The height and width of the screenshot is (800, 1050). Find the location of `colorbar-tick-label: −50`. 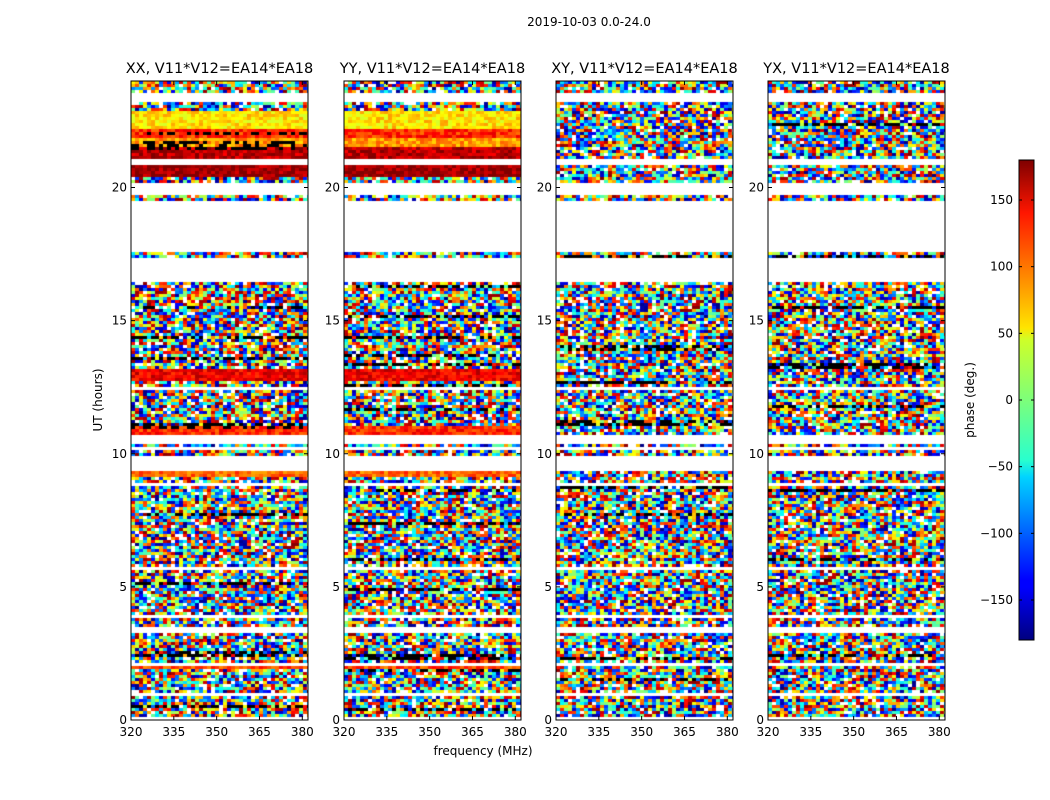

colorbar-tick-label: −50 is located at coordinates (1000, 467).